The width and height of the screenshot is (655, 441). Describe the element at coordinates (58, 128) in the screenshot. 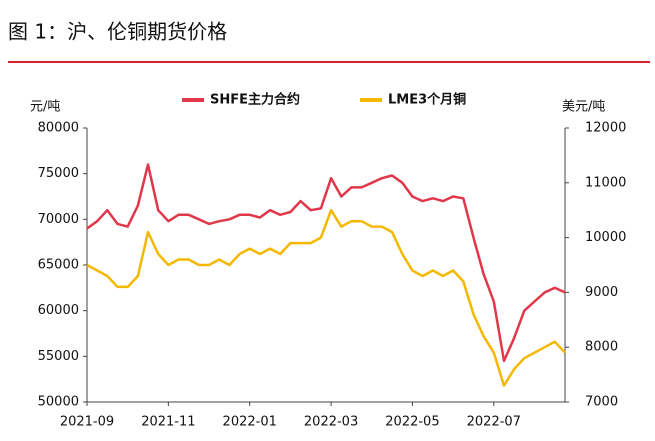

I see `y-tick-label: 80000` at that location.